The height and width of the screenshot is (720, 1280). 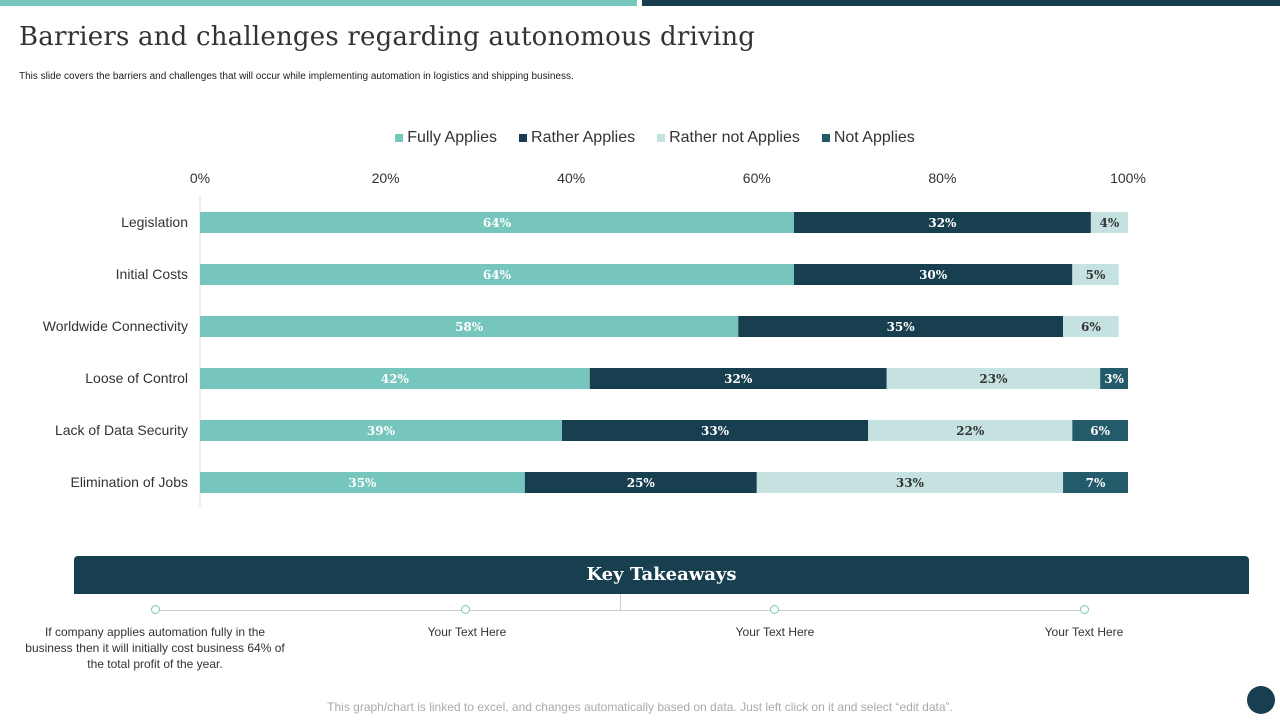 I want to click on category-label: Elimination of Jobs, so click(x=129, y=482).